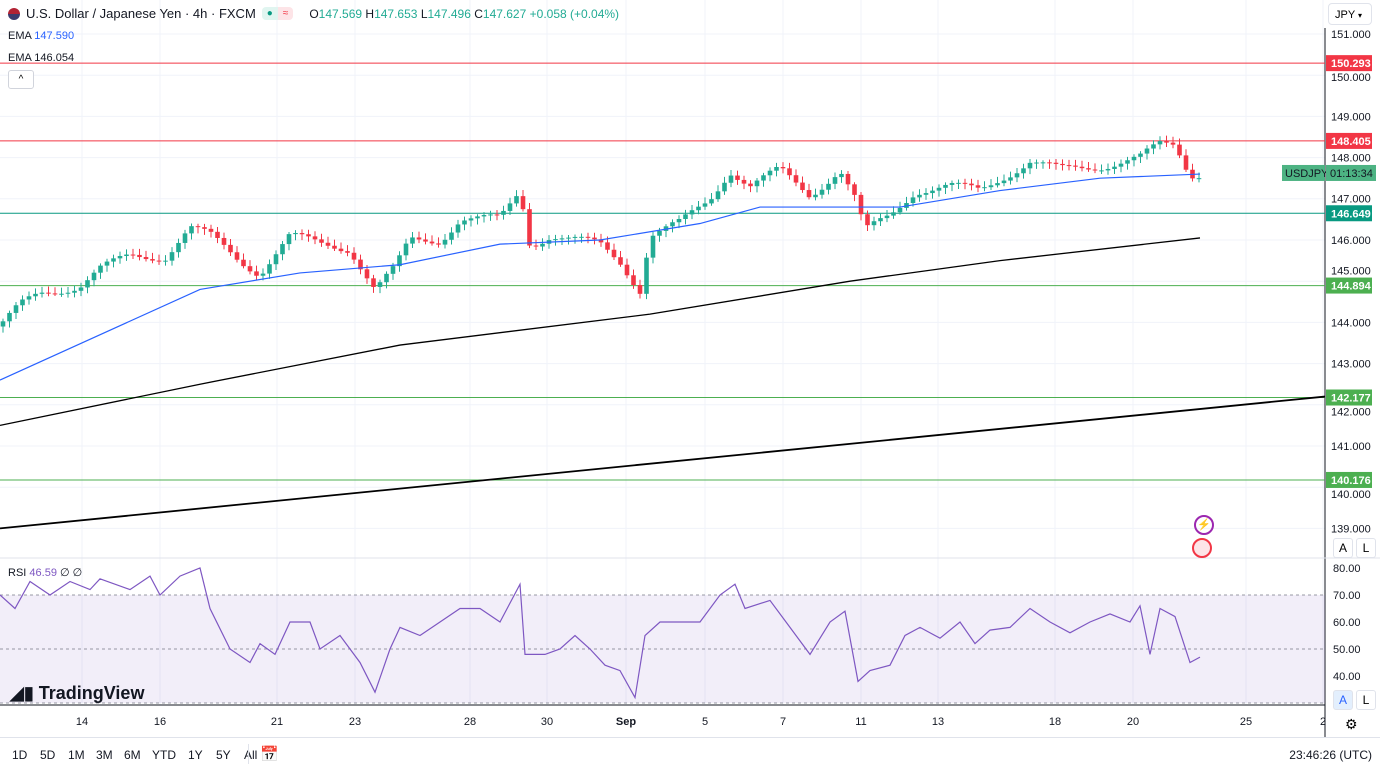 The width and height of the screenshot is (1380, 776). What do you see at coordinates (1351, 241) in the screenshot?
I see `price-tick: 146.000` at bounding box center [1351, 241].